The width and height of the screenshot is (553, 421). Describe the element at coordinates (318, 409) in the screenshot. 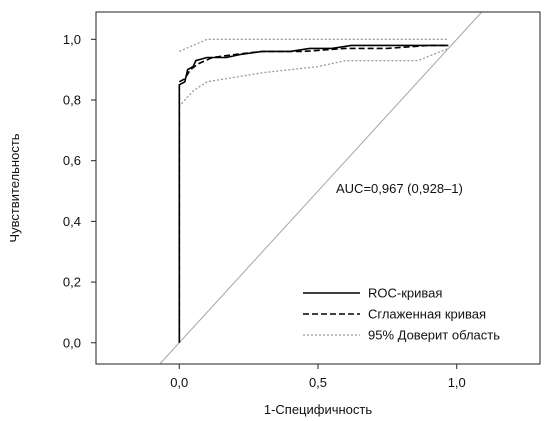

I see `x-axis-label: 1-Специфичность` at that location.